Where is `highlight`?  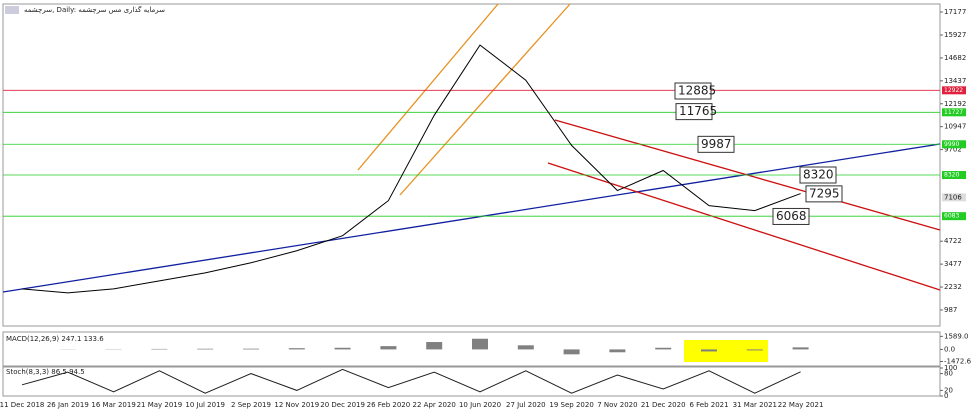
highlight is located at coordinates (726, 351).